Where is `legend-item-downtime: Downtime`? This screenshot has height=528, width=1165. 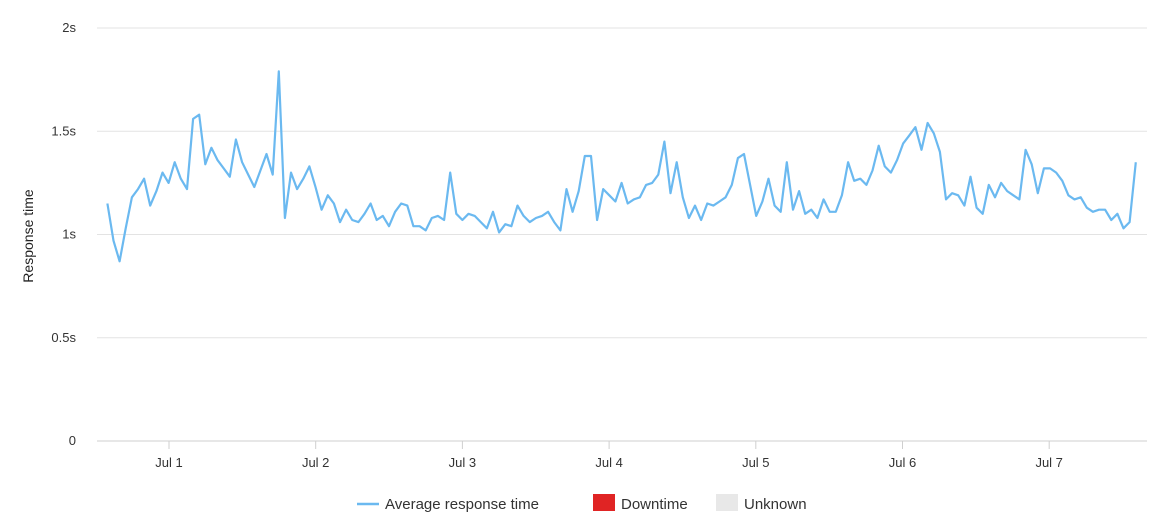 legend-item-downtime: Downtime is located at coordinates (640, 503).